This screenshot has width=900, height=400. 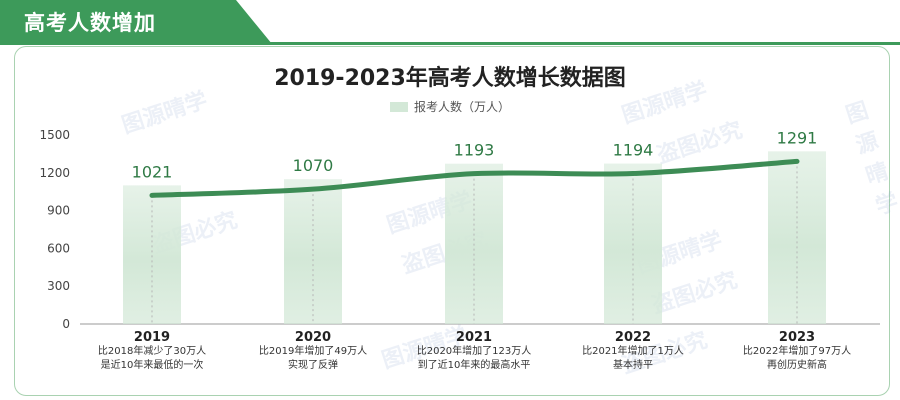 I want to click on data-label: 1021, so click(x=152, y=171).